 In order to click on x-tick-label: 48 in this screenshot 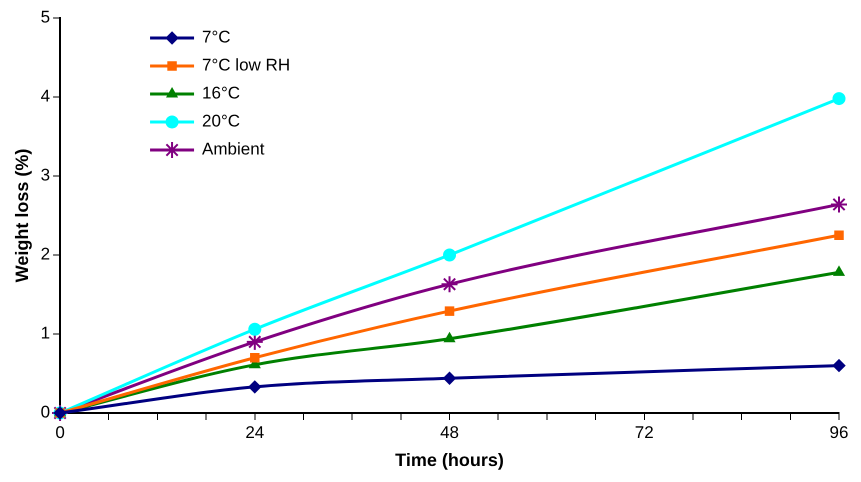, I will do `click(449, 432)`.